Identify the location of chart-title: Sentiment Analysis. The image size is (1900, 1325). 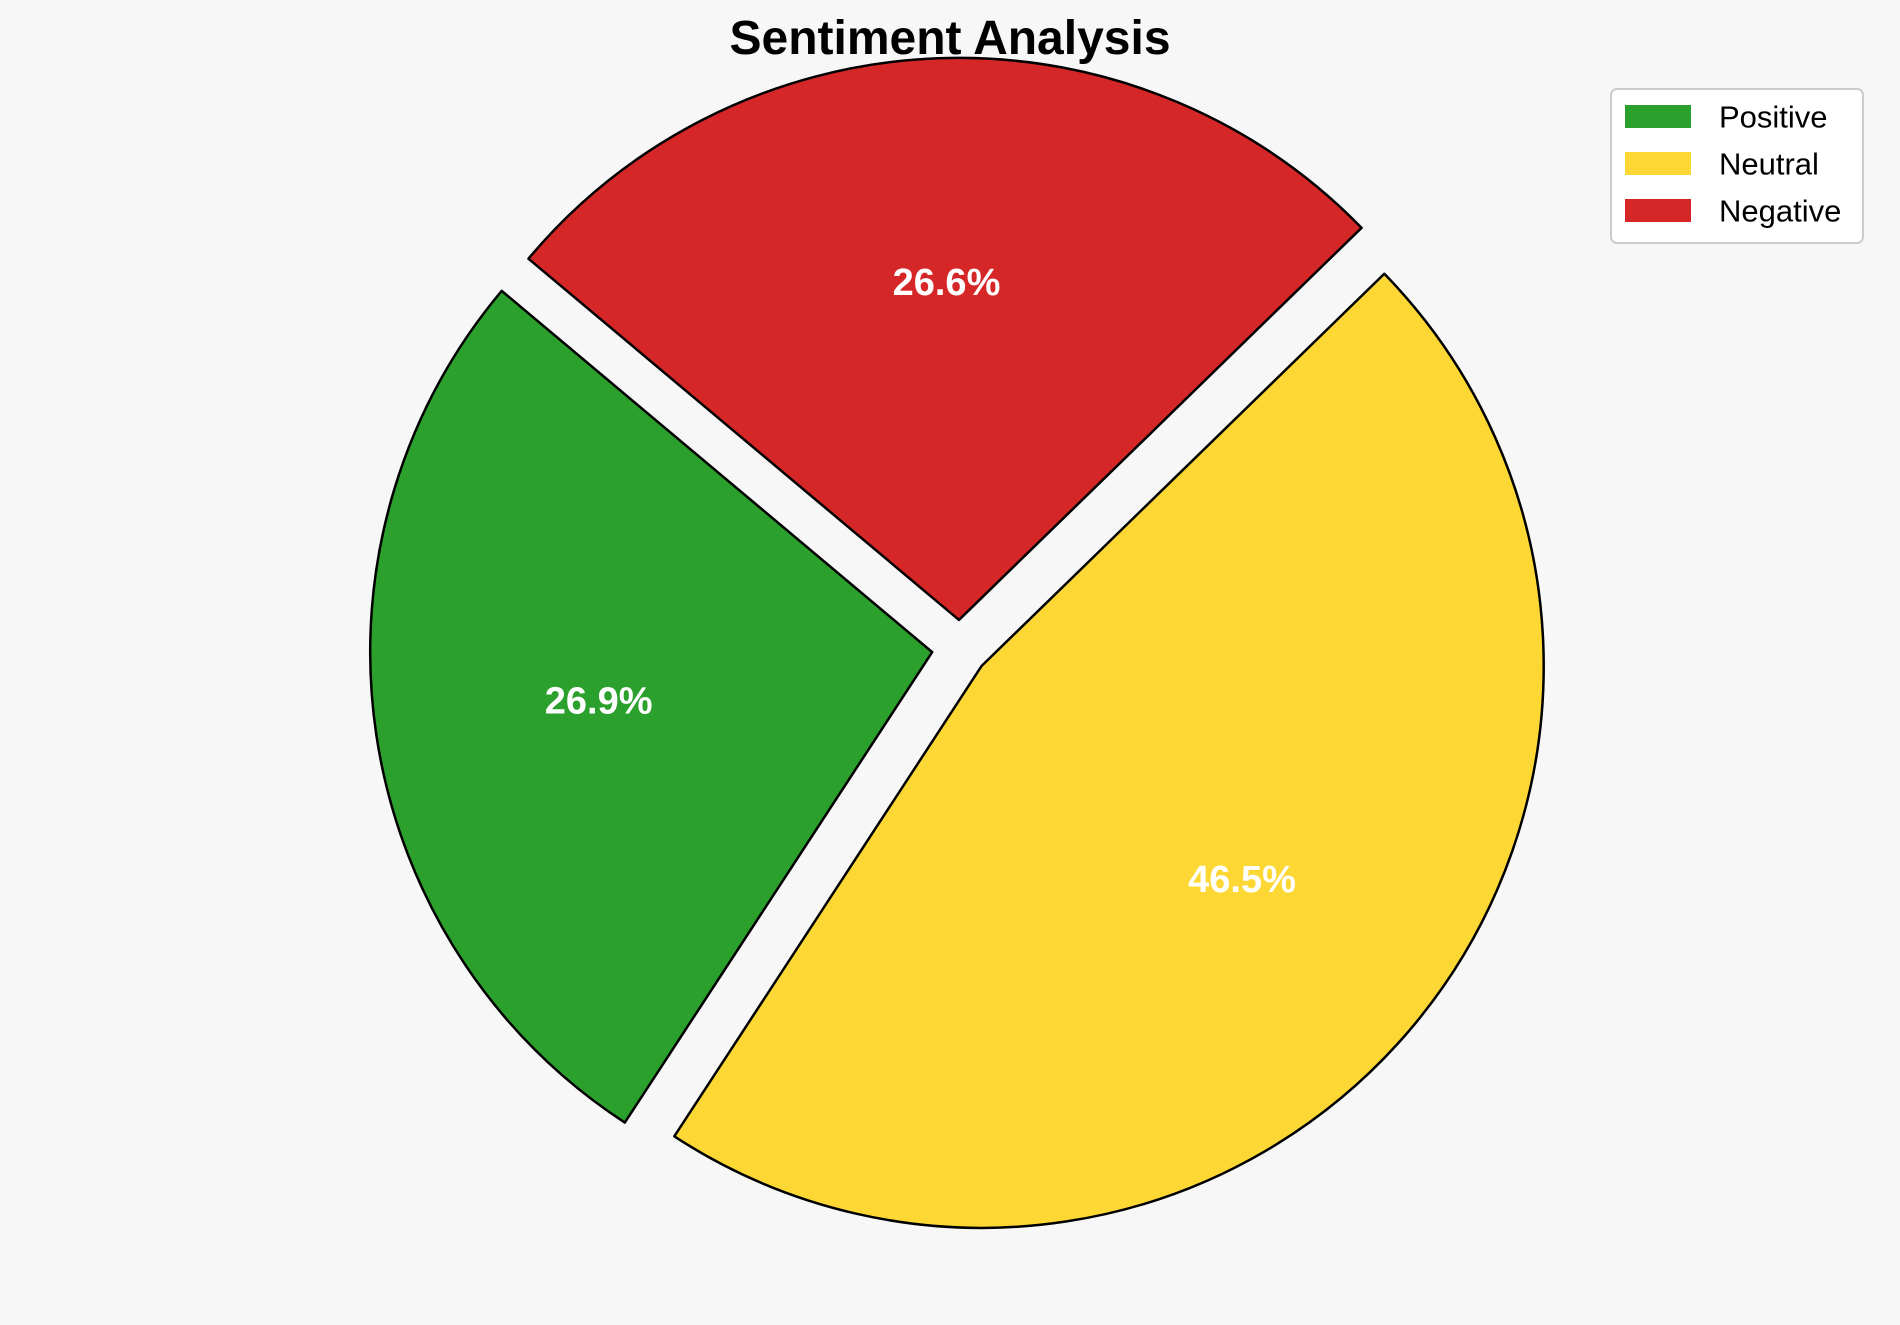
(949, 38).